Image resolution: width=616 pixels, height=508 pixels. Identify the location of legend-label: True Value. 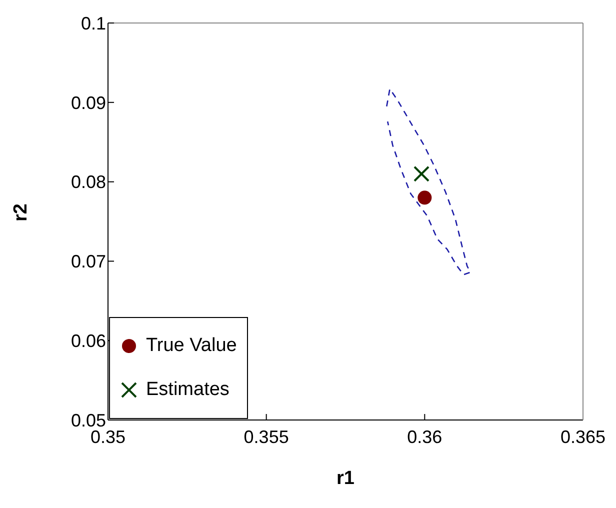
(191, 346).